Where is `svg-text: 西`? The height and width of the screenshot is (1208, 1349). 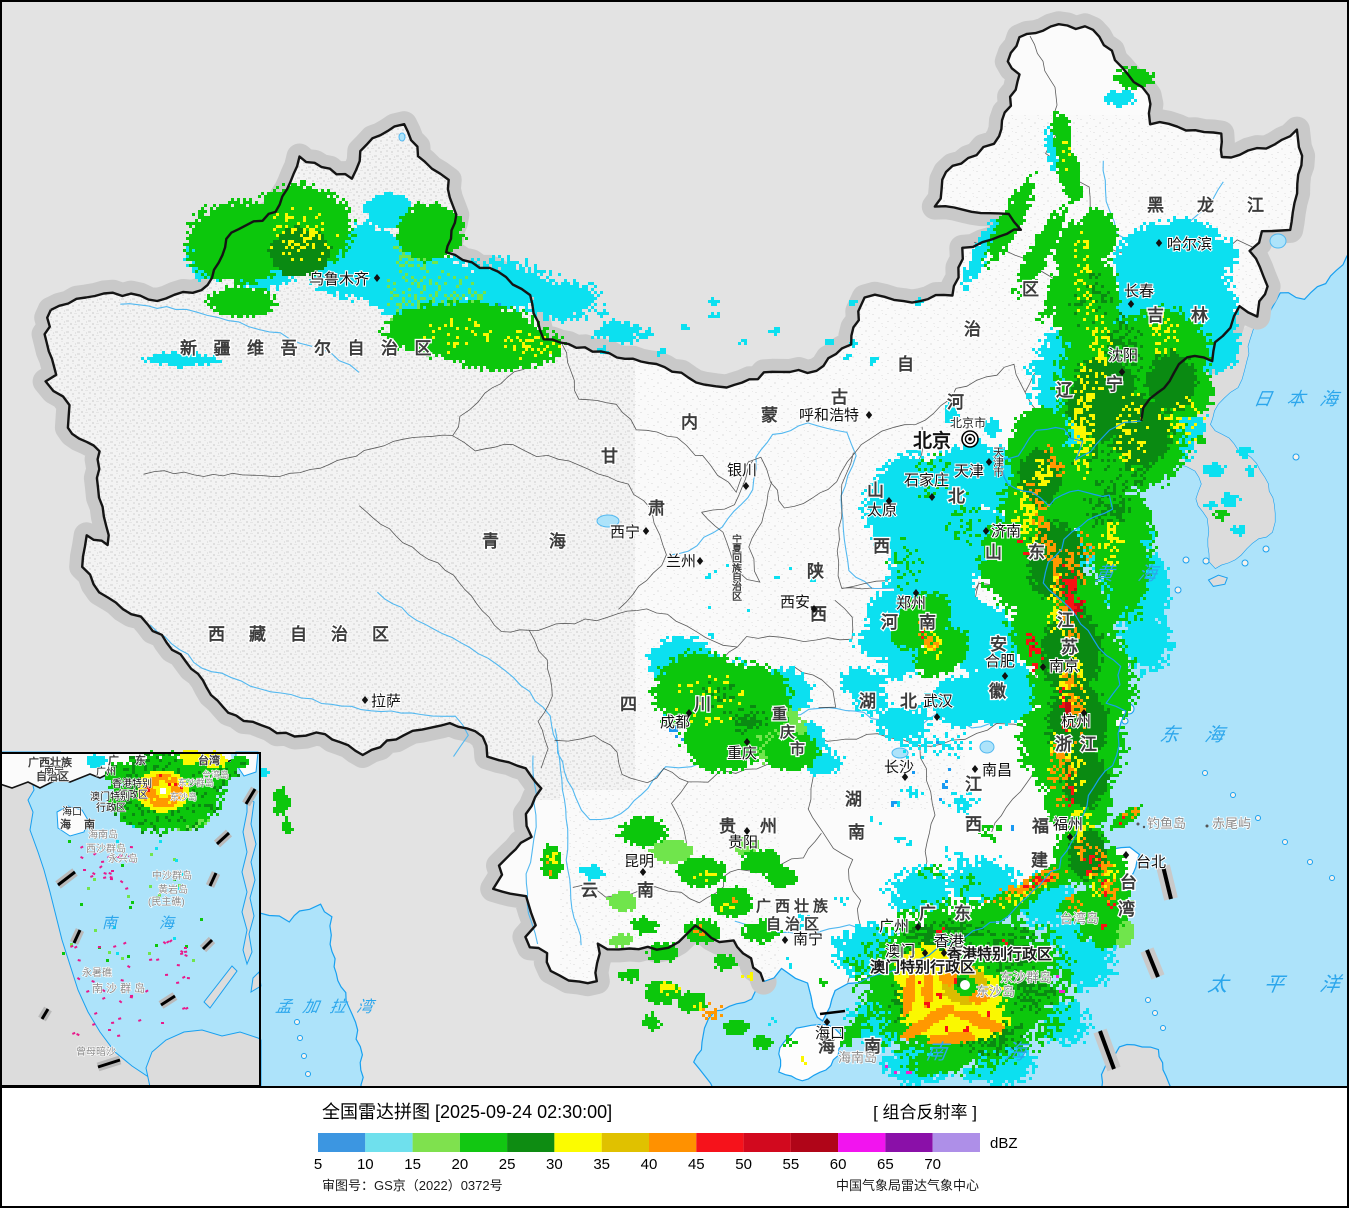
svg-text: 西 is located at coordinates (973, 824).